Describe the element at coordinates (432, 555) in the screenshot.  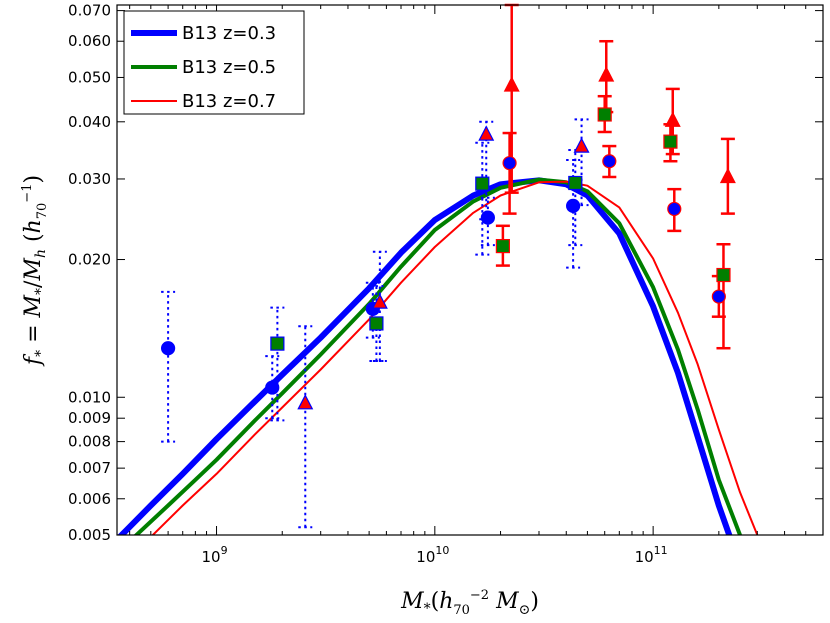
I see `x-tick-label: 1010` at that location.